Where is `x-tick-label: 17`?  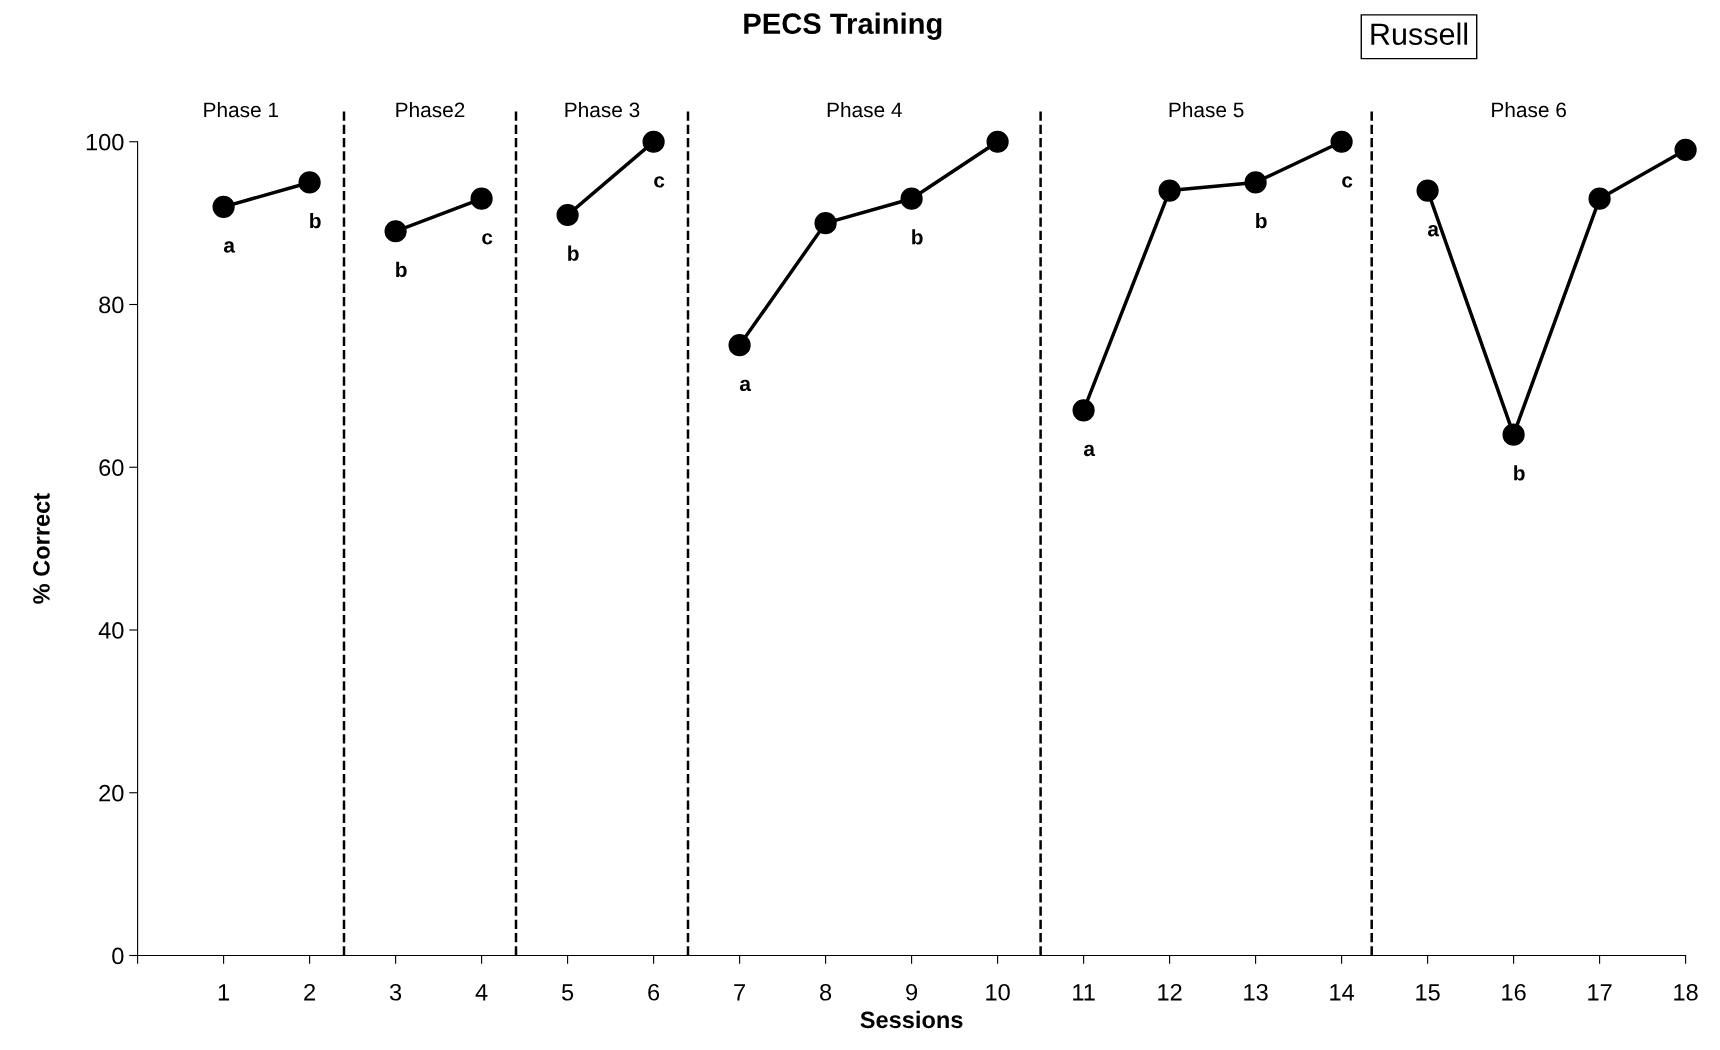
x-tick-label: 17 is located at coordinates (1600, 992).